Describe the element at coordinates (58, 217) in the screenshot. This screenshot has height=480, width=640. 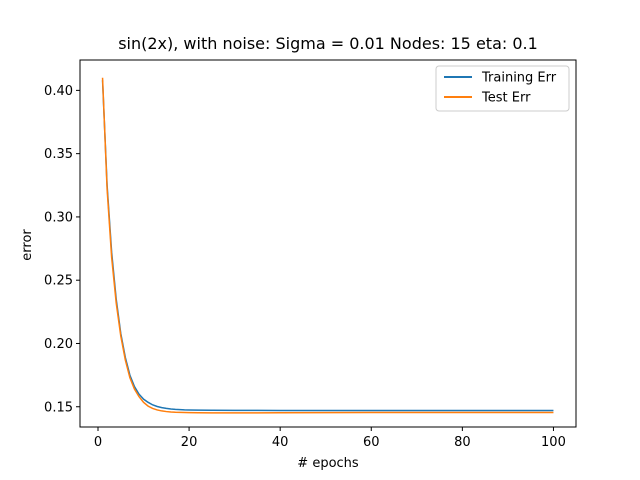
I see `y-tick-label: 0.30` at that location.